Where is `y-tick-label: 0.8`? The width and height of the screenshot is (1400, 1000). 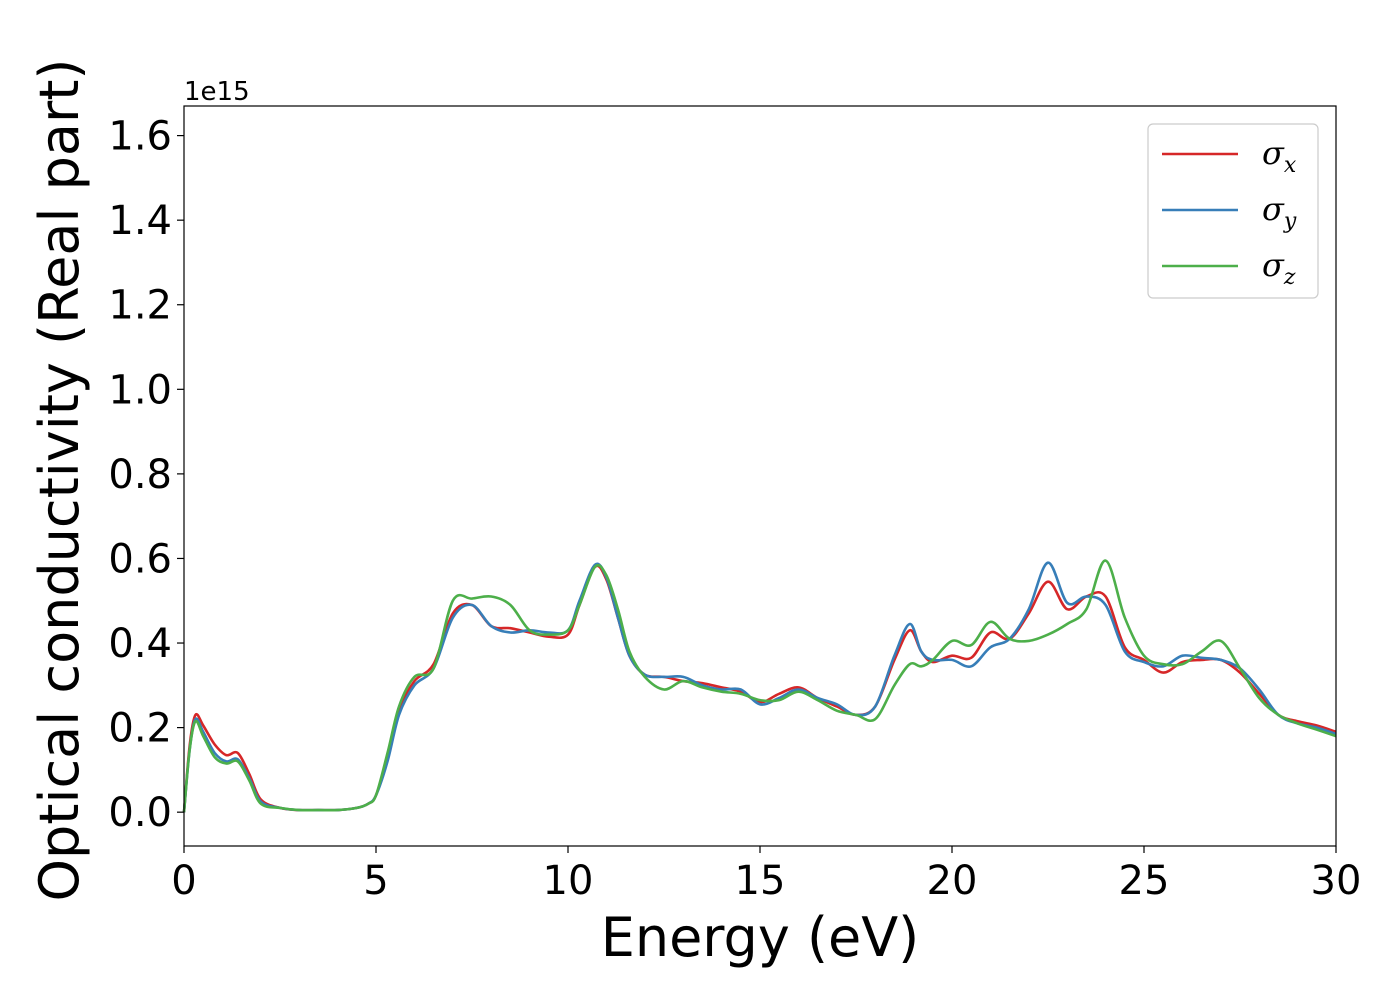
y-tick-label: 0.8 is located at coordinates (140, 475).